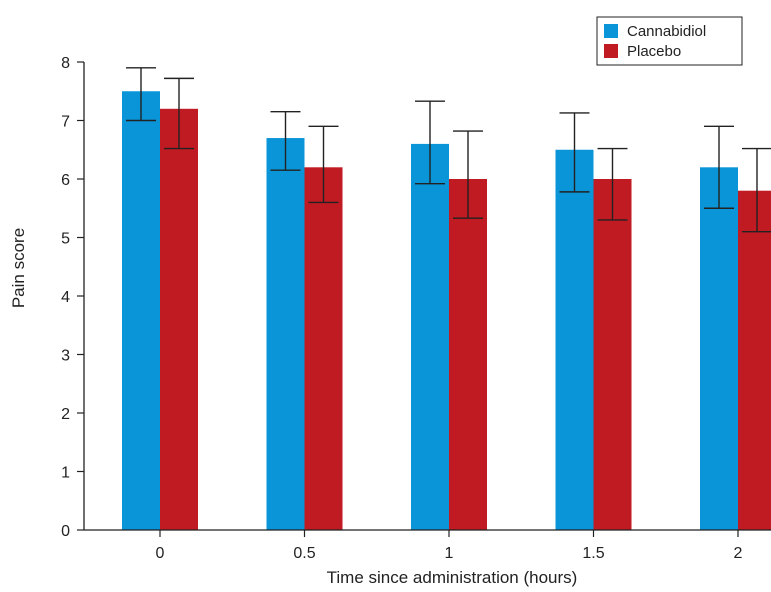 Image resolution: width=771 pixels, height=592 pixels. Describe the element at coordinates (449, 553) in the screenshot. I see `x-tick-label: 1` at that location.